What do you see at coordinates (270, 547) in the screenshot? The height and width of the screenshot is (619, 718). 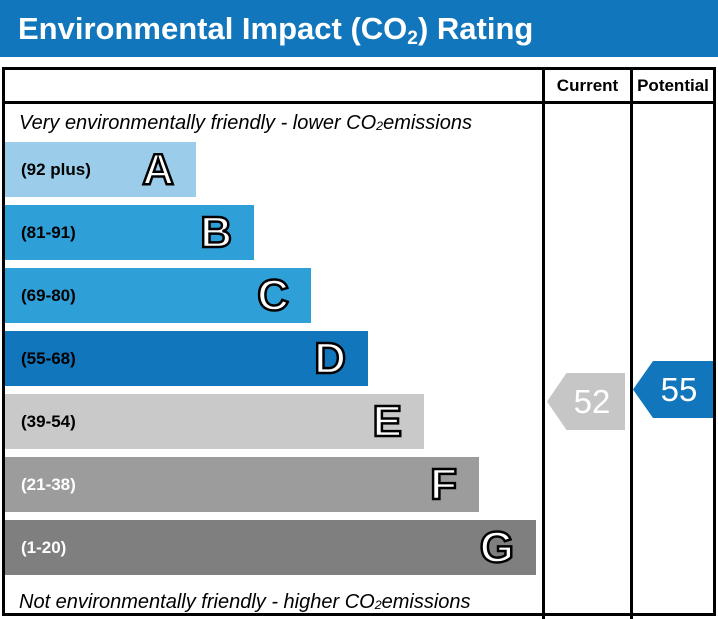 I see `band-bar-g: (1-20) G` at bounding box center [270, 547].